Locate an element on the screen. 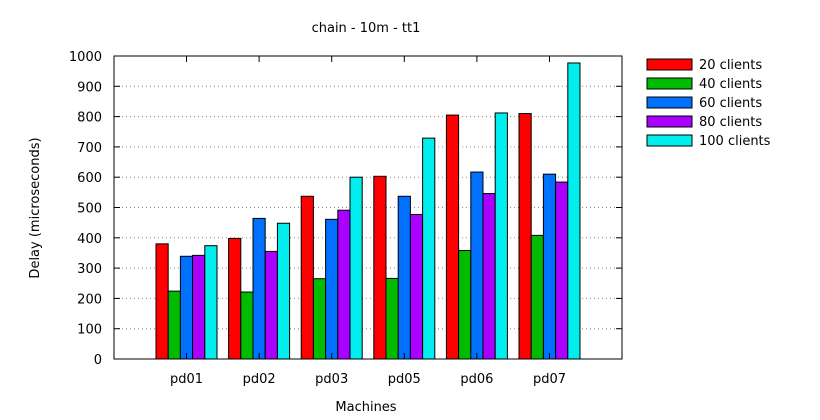 This screenshot has width=820, height=420. bar-pd02-40-clients is located at coordinates (247, 325).